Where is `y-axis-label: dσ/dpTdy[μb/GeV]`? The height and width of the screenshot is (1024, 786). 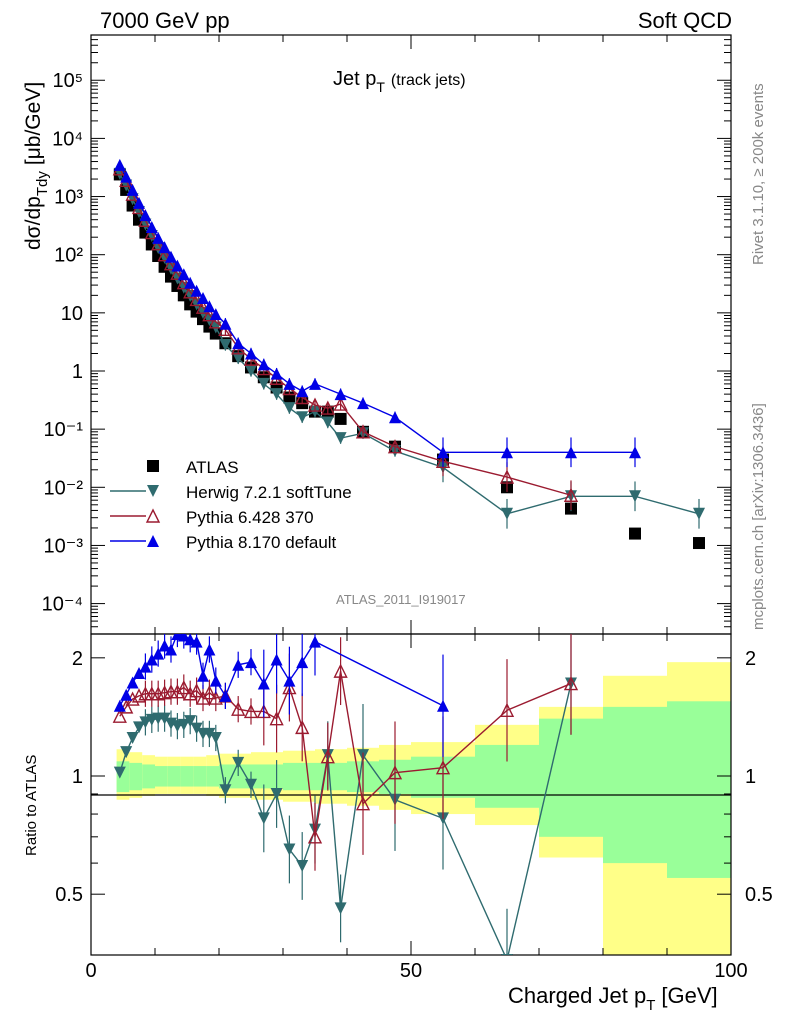
y-axis-label: dσ/dpTdy[μb/GeV] is located at coordinates (36, 166).